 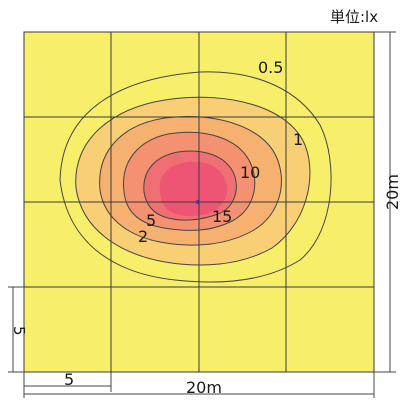 I want to click on right-dimension, so click(x=385, y=202).